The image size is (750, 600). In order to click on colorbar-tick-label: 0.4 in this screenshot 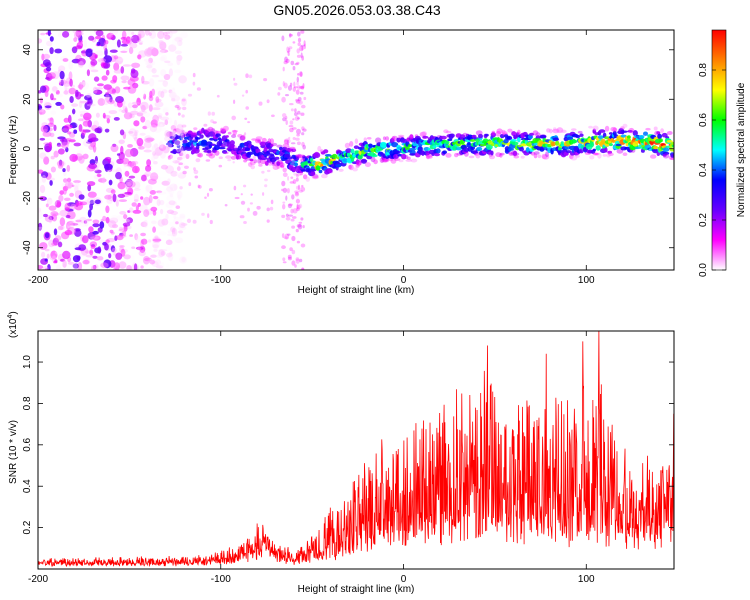, I will do `click(703, 170)`.